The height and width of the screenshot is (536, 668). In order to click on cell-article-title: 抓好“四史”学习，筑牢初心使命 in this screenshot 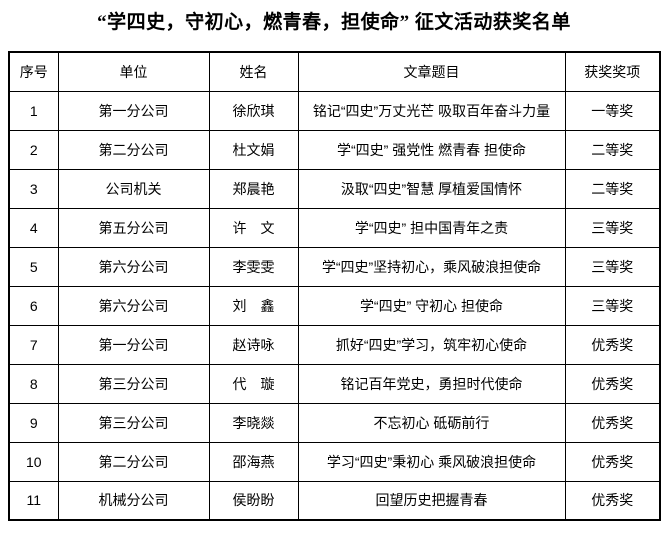, I will do `click(431, 344)`.